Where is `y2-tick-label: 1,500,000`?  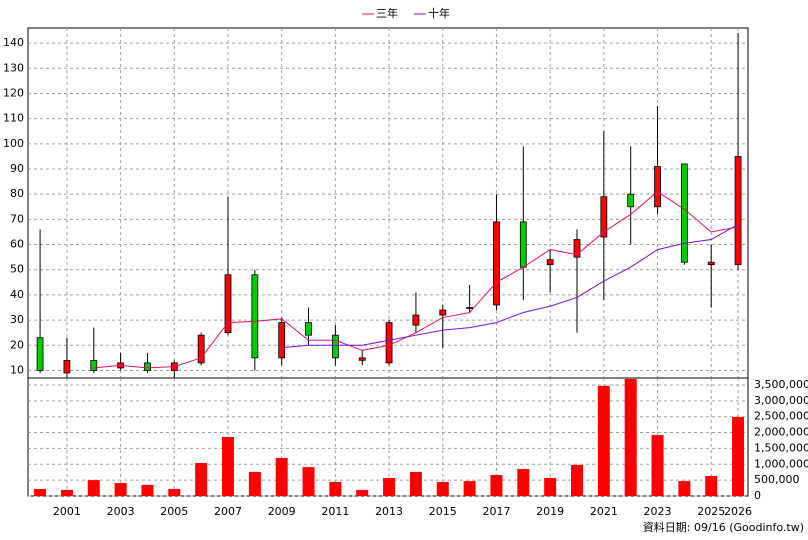 y2-tick-label: 1,500,000 is located at coordinates (781, 447).